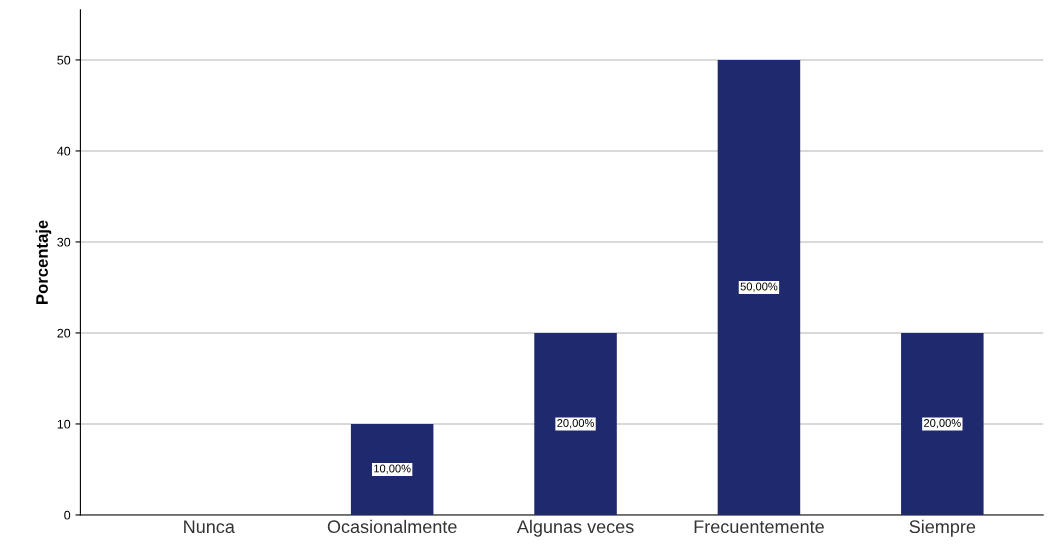 This screenshot has width=1058, height=549. I want to click on y-tick-label: 50, so click(64, 60).